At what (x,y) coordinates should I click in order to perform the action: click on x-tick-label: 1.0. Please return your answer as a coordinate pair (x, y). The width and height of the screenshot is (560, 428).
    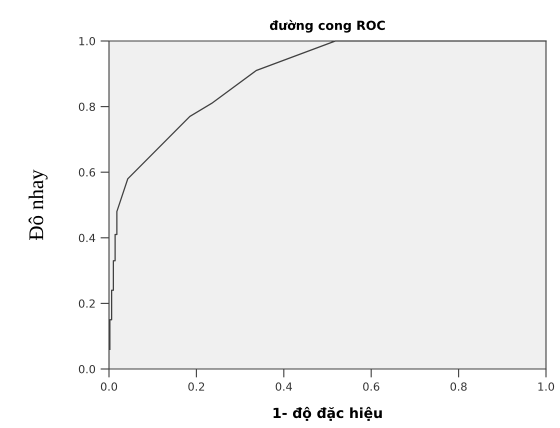
    Looking at the image, I should click on (546, 386).